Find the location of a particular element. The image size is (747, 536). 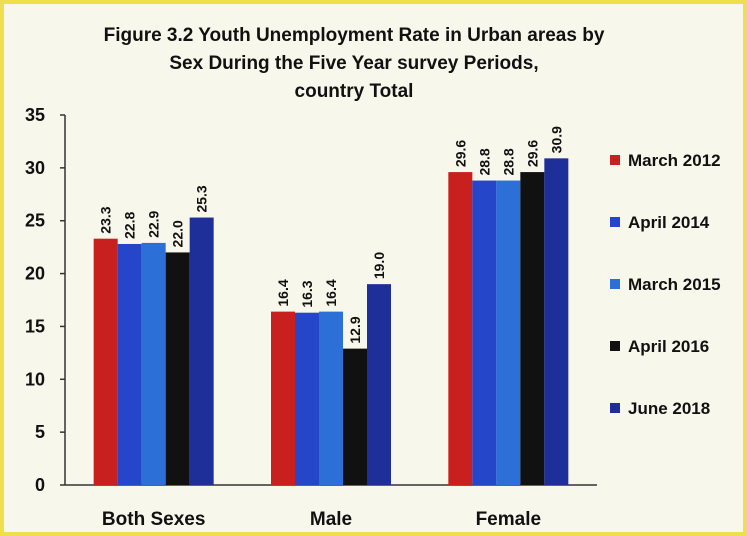

y-tick-label: 0 is located at coordinates (40, 485).